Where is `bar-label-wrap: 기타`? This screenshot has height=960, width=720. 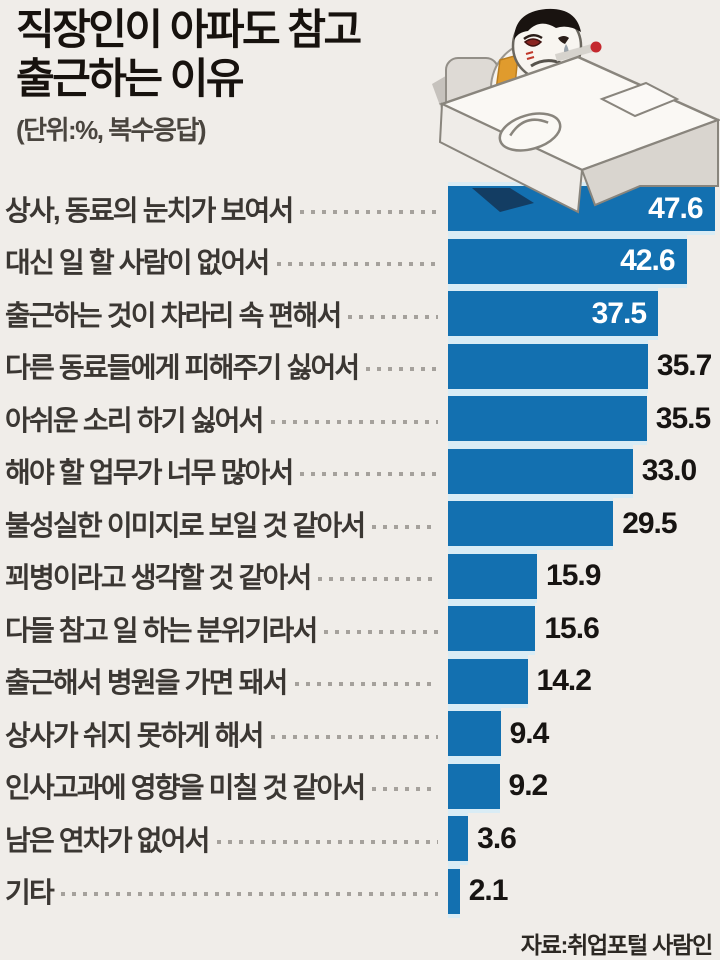 bar-label-wrap: 기타 is located at coordinates (224, 891).